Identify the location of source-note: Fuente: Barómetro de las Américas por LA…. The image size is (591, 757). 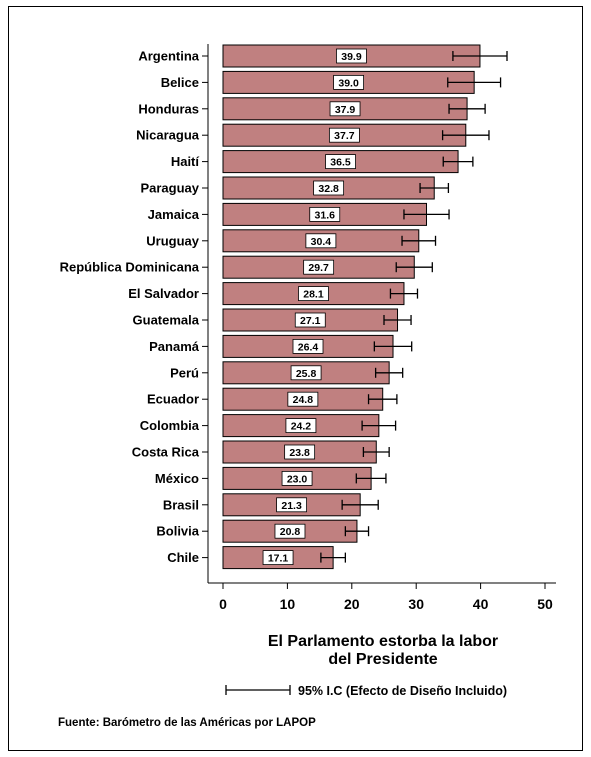
(187, 723).